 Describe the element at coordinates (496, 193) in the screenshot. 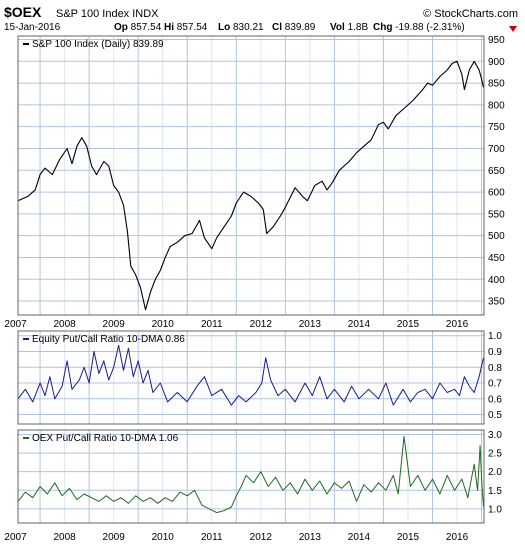

I see `price-ytick-600: 600` at that location.